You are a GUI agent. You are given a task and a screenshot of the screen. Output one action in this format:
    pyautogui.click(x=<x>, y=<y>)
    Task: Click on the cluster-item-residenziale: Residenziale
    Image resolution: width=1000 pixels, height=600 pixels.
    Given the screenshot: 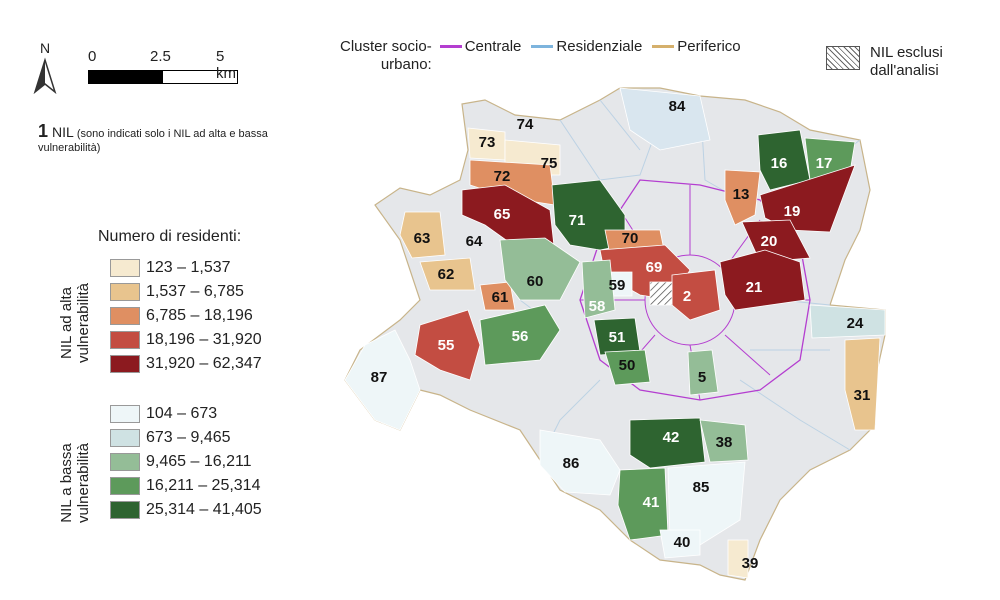 What is the action you would take?
    pyautogui.click(x=586, y=46)
    